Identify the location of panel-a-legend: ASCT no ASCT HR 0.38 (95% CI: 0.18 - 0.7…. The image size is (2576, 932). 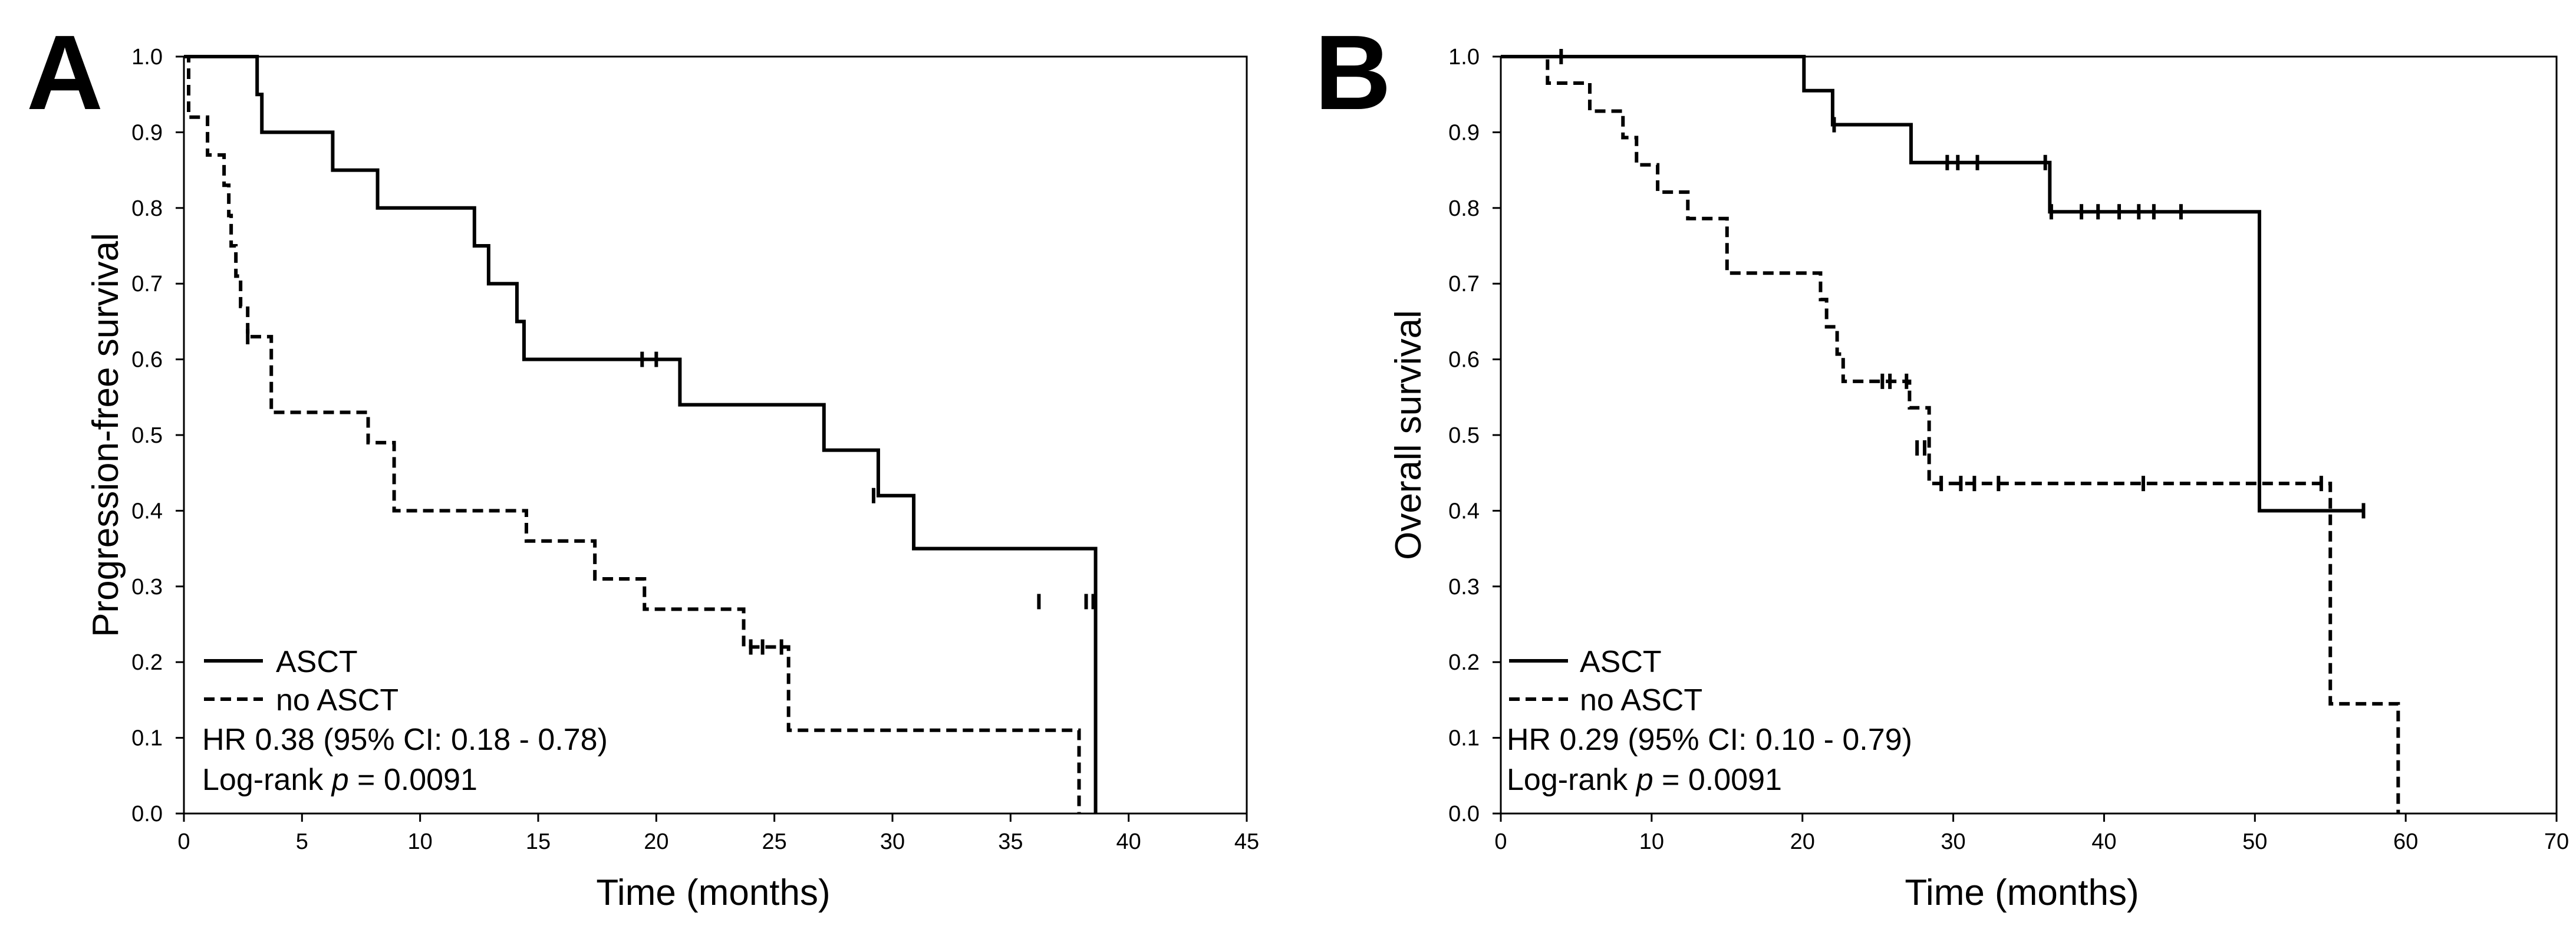
(405, 721).